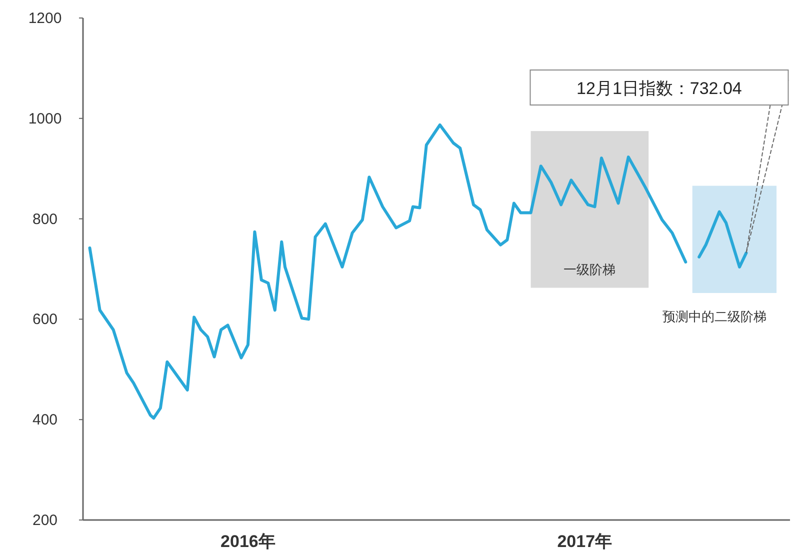 The width and height of the screenshot is (799, 555). What do you see at coordinates (45, 219) in the screenshot?
I see `y-tick-label: 800` at bounding box center [45, 219].